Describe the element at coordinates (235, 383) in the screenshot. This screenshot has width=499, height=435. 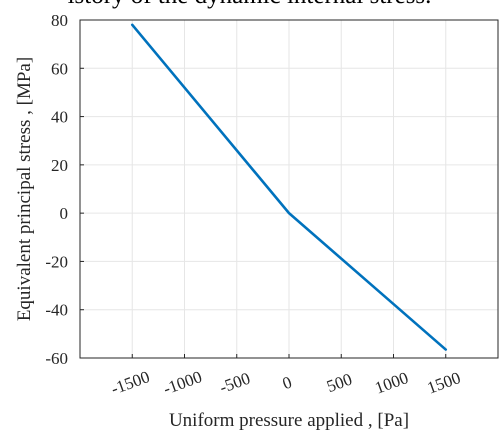
I see `x-tick-label: -500` at that location.